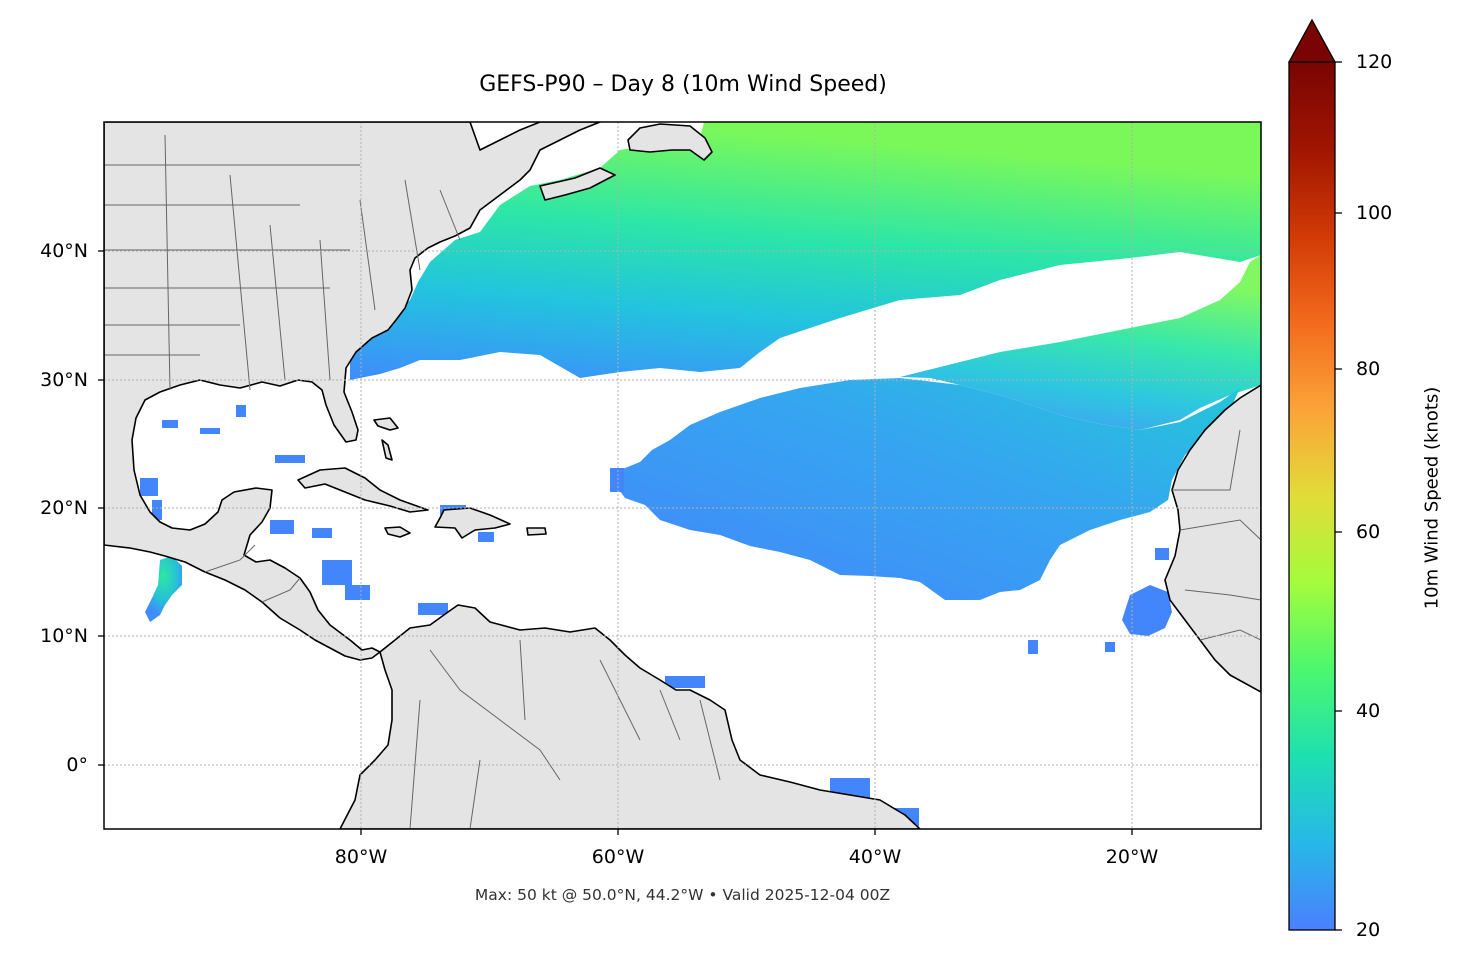 The image size is (1466, 969). Describe the element at coordinates (163, 589) in the screenshot. I see `wind-jet-tehuantepec` at that location.